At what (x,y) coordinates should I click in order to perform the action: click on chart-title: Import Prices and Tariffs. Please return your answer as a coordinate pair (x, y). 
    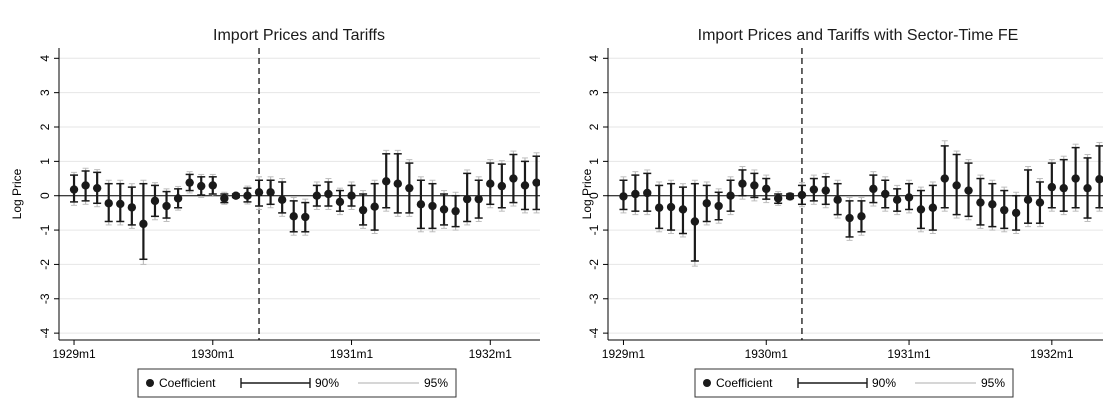
    Looking at the image, I should click on (299, 35).